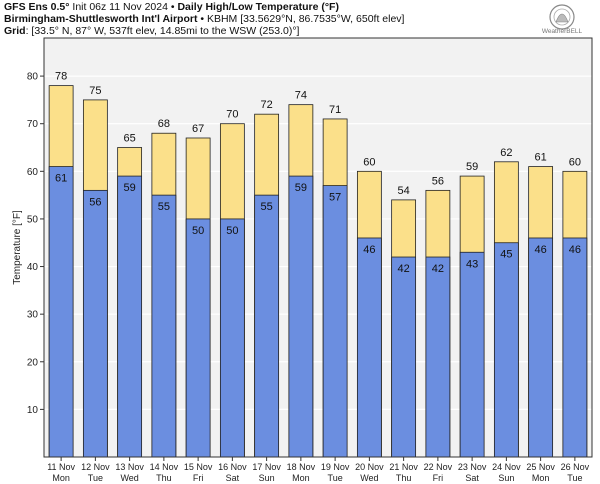  I want to click on high-temp-label: 72, so click(267, 105).